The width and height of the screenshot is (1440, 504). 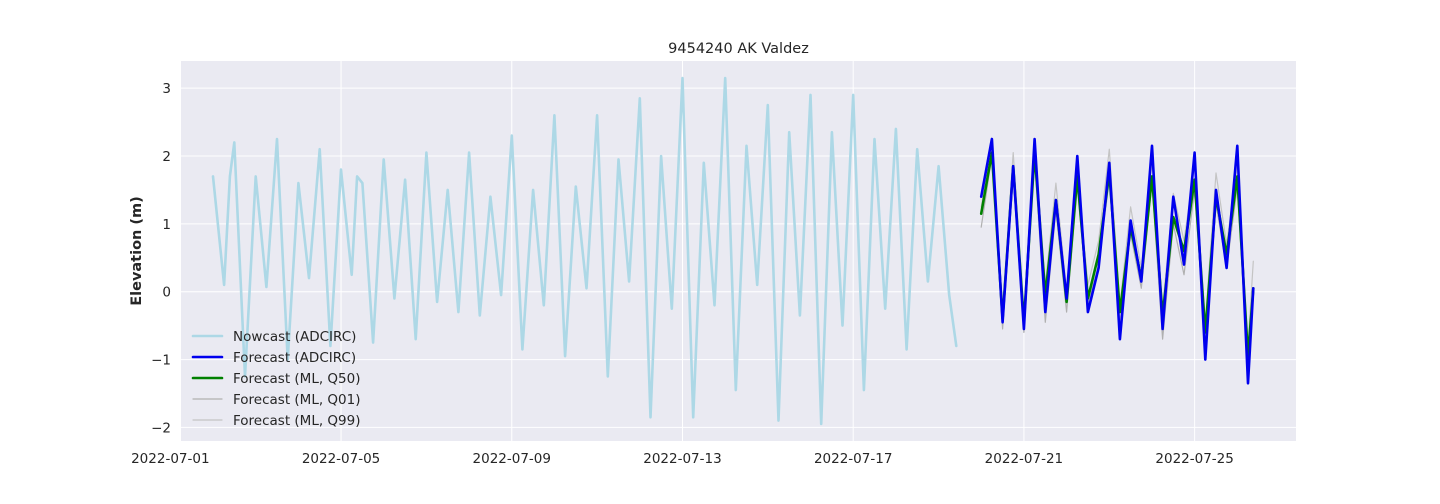 What do you see at coordinates (1194, 459) in the screenshot?
I see `x-tick-label: 2022-07-25` at bounding box center [1194, 459].